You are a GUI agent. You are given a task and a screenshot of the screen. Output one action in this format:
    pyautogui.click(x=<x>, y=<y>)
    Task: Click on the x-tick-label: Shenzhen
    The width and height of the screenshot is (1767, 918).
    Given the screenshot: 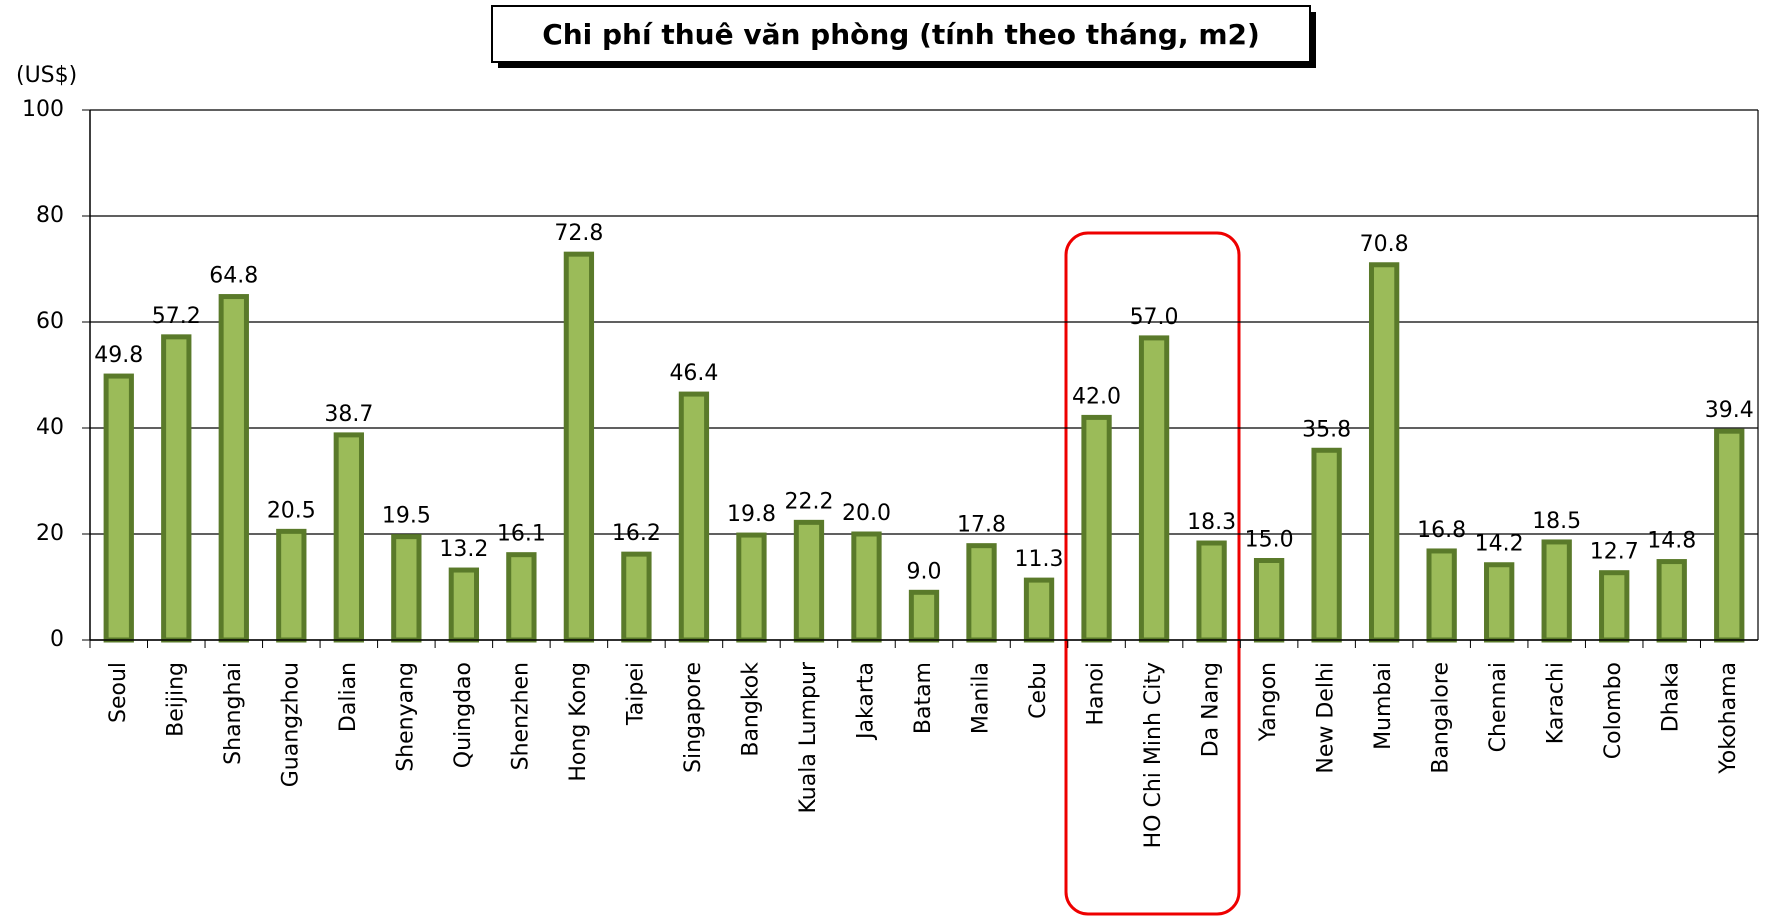 What is the action you would take?
    pyautogui.click(x=520, y=716)
    